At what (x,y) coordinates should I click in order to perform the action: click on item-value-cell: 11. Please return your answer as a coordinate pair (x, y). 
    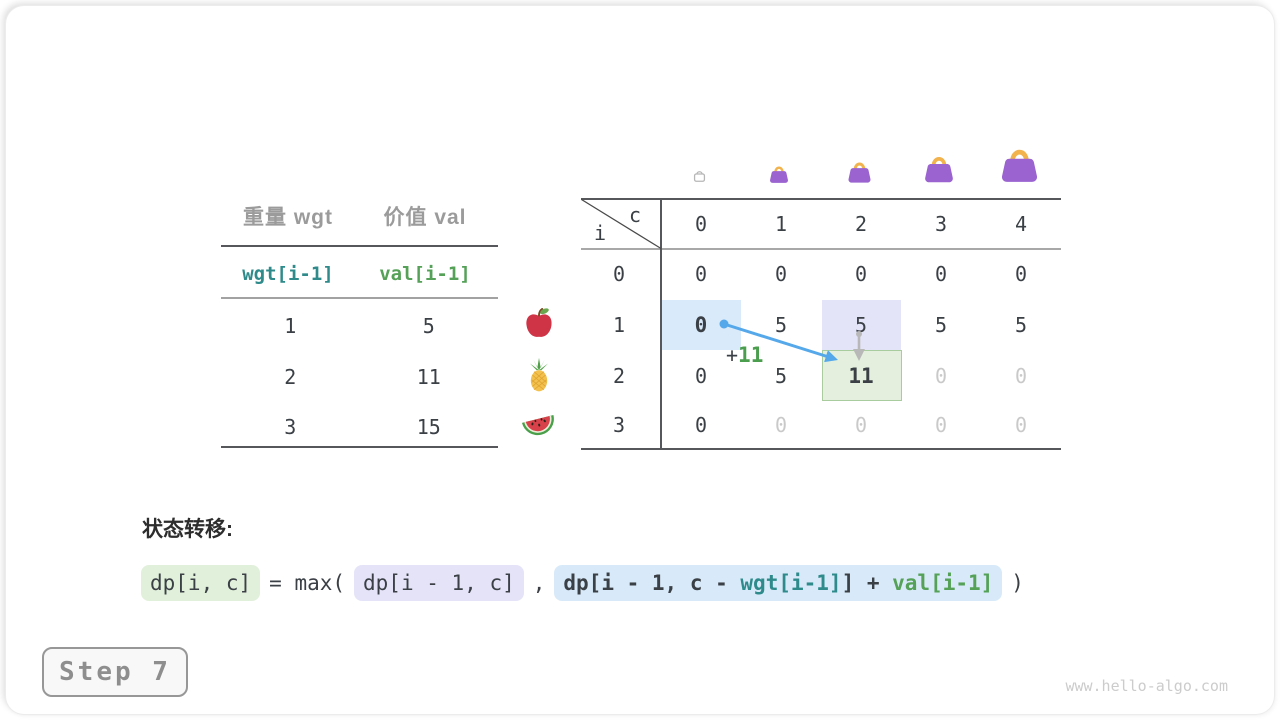
    Looking at the image, I should click on (428, 377).